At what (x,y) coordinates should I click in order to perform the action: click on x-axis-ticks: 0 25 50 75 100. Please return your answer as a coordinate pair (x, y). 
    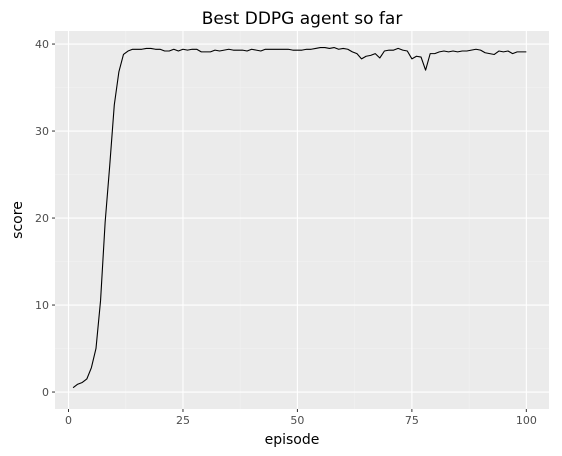
    Looking at the image, I should click on (301, 418).